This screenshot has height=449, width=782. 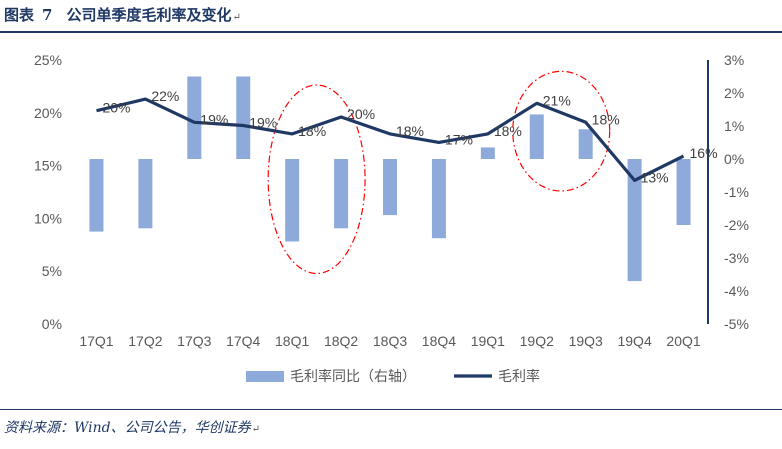 What do you see at coordinates (391, 32) in the screenshot?
I see `title-rule` at bounding box center [391, 32].